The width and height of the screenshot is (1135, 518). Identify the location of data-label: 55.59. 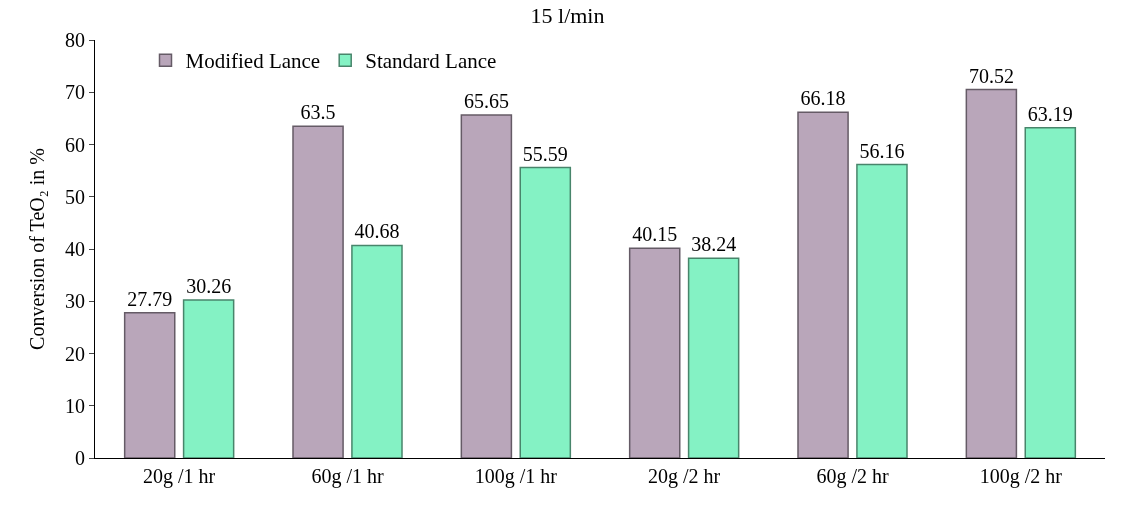
(545, 153).